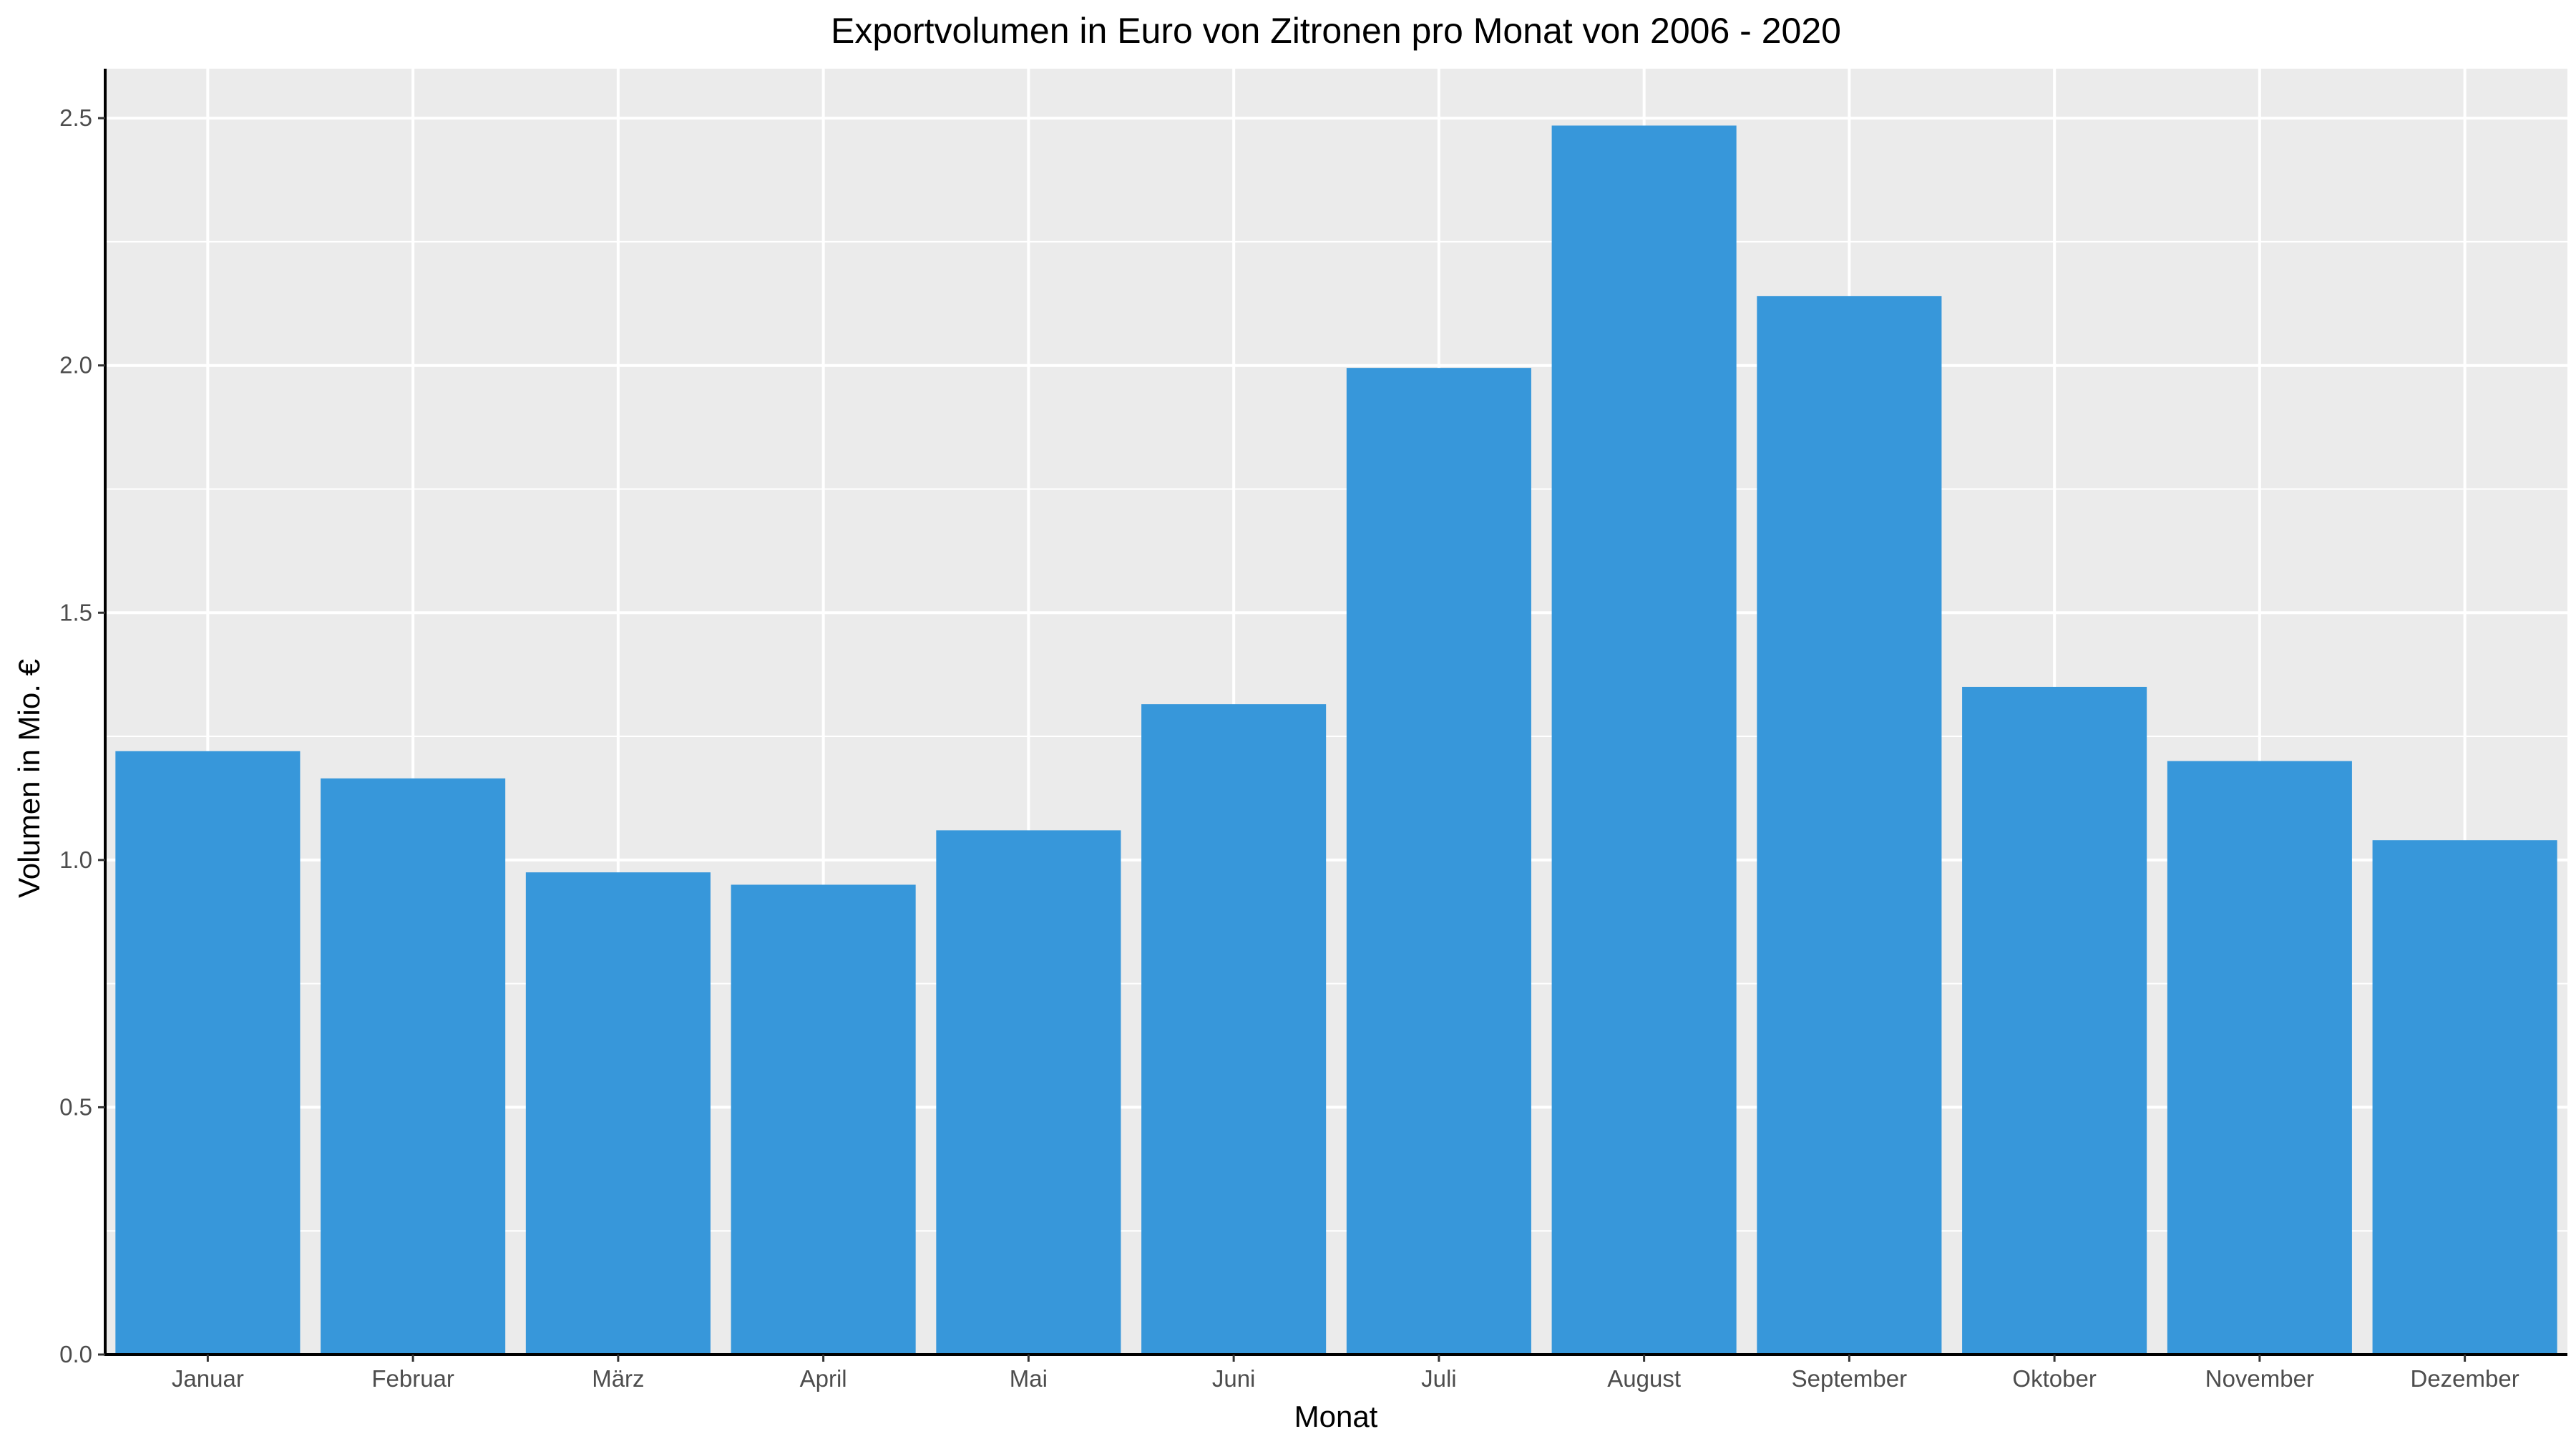  I want to click on x-axis-title: Monat, so click(1336, 1416).